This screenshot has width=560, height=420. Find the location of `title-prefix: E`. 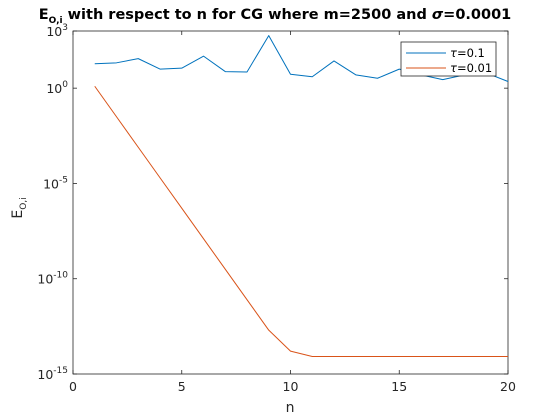

title-prefix: E is located at coordinates (44, 15).